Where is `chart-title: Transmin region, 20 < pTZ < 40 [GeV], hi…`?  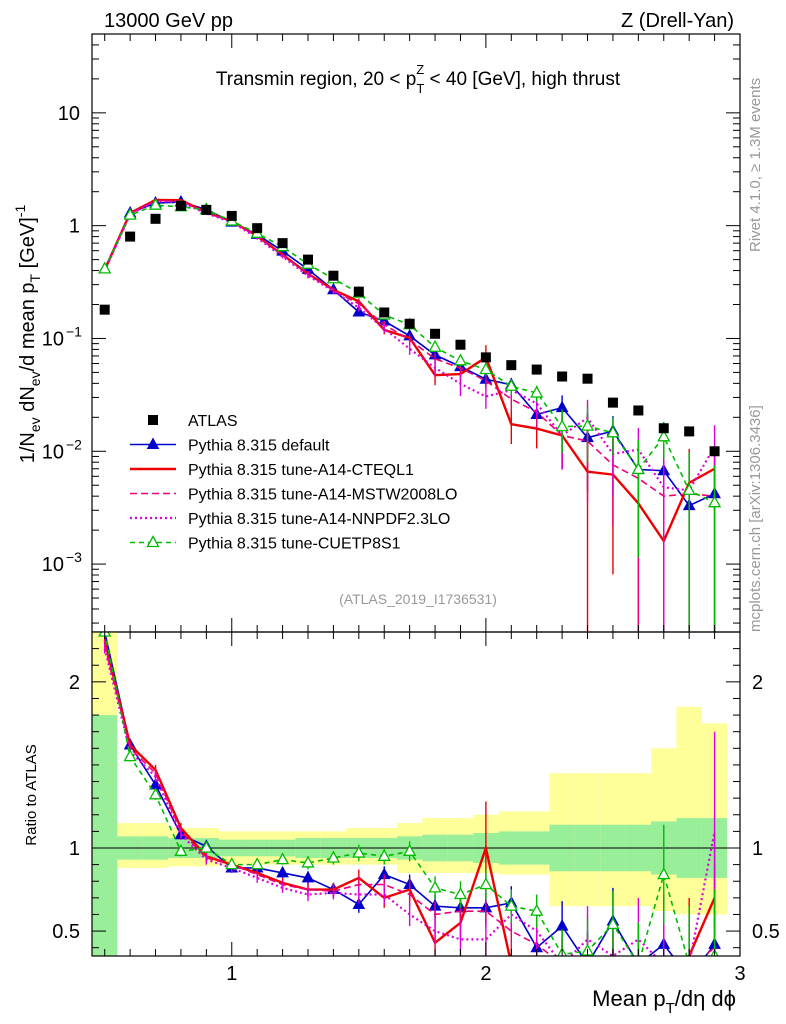
chart-title: Transmin region, 20 < pTZ < 40 [GeV], hi… is located at coordinates (418, 79).